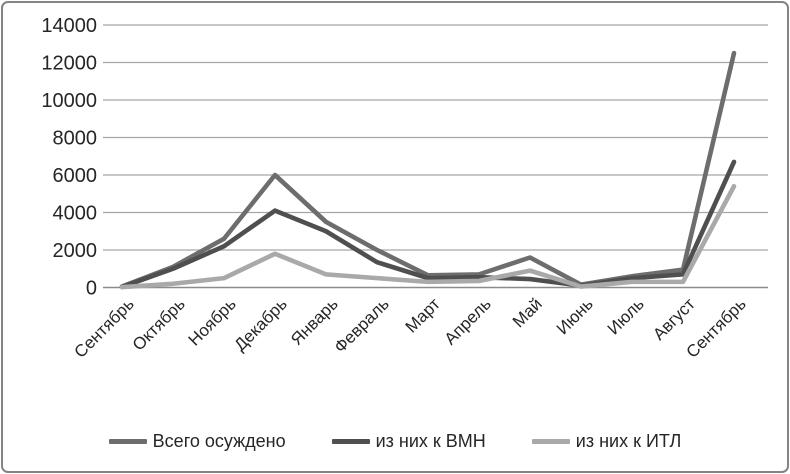 The height and width of the screenshot is (474, 790). Describe the element at coordinates (91, 289) in the screenshot. I see `y-axis-label: 0` at that location.